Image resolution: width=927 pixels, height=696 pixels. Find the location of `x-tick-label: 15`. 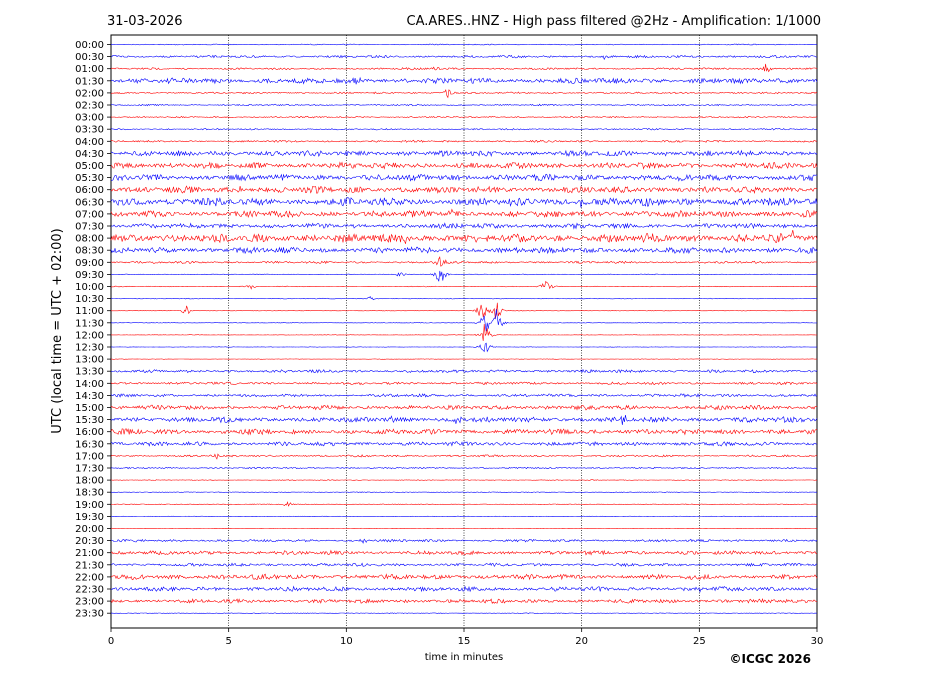

x-tick-label: 15 is located at coordinates (464, 641).